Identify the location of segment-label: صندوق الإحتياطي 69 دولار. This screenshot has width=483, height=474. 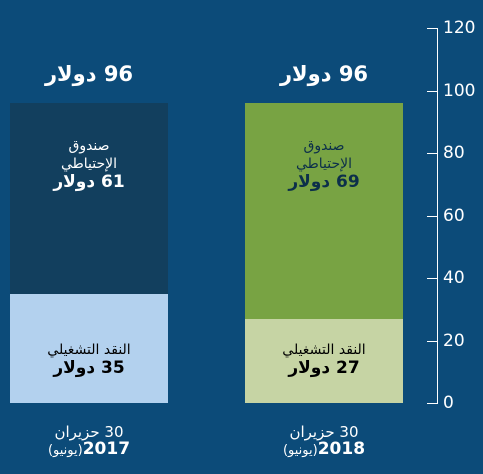
(324, 164).